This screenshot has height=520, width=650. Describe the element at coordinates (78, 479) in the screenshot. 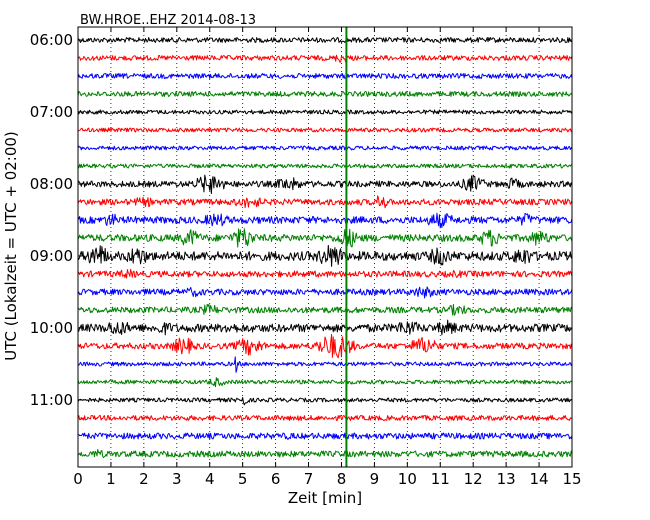

I see `x-tick-label-0: 0` at that location.